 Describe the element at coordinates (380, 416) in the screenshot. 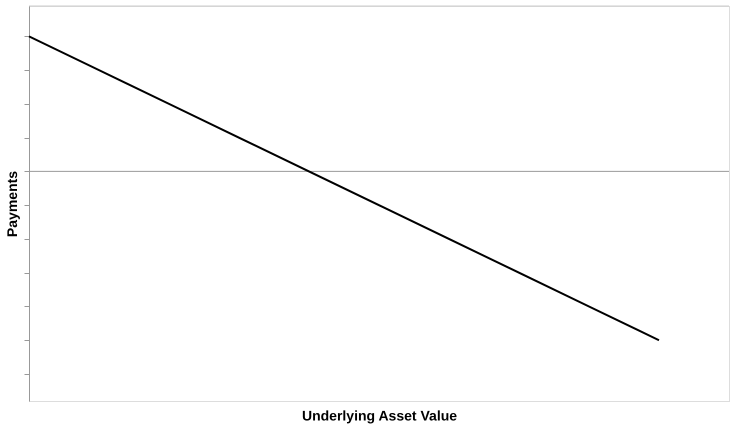

I see `x-axis-title: Underlying Asset Value` at that location.